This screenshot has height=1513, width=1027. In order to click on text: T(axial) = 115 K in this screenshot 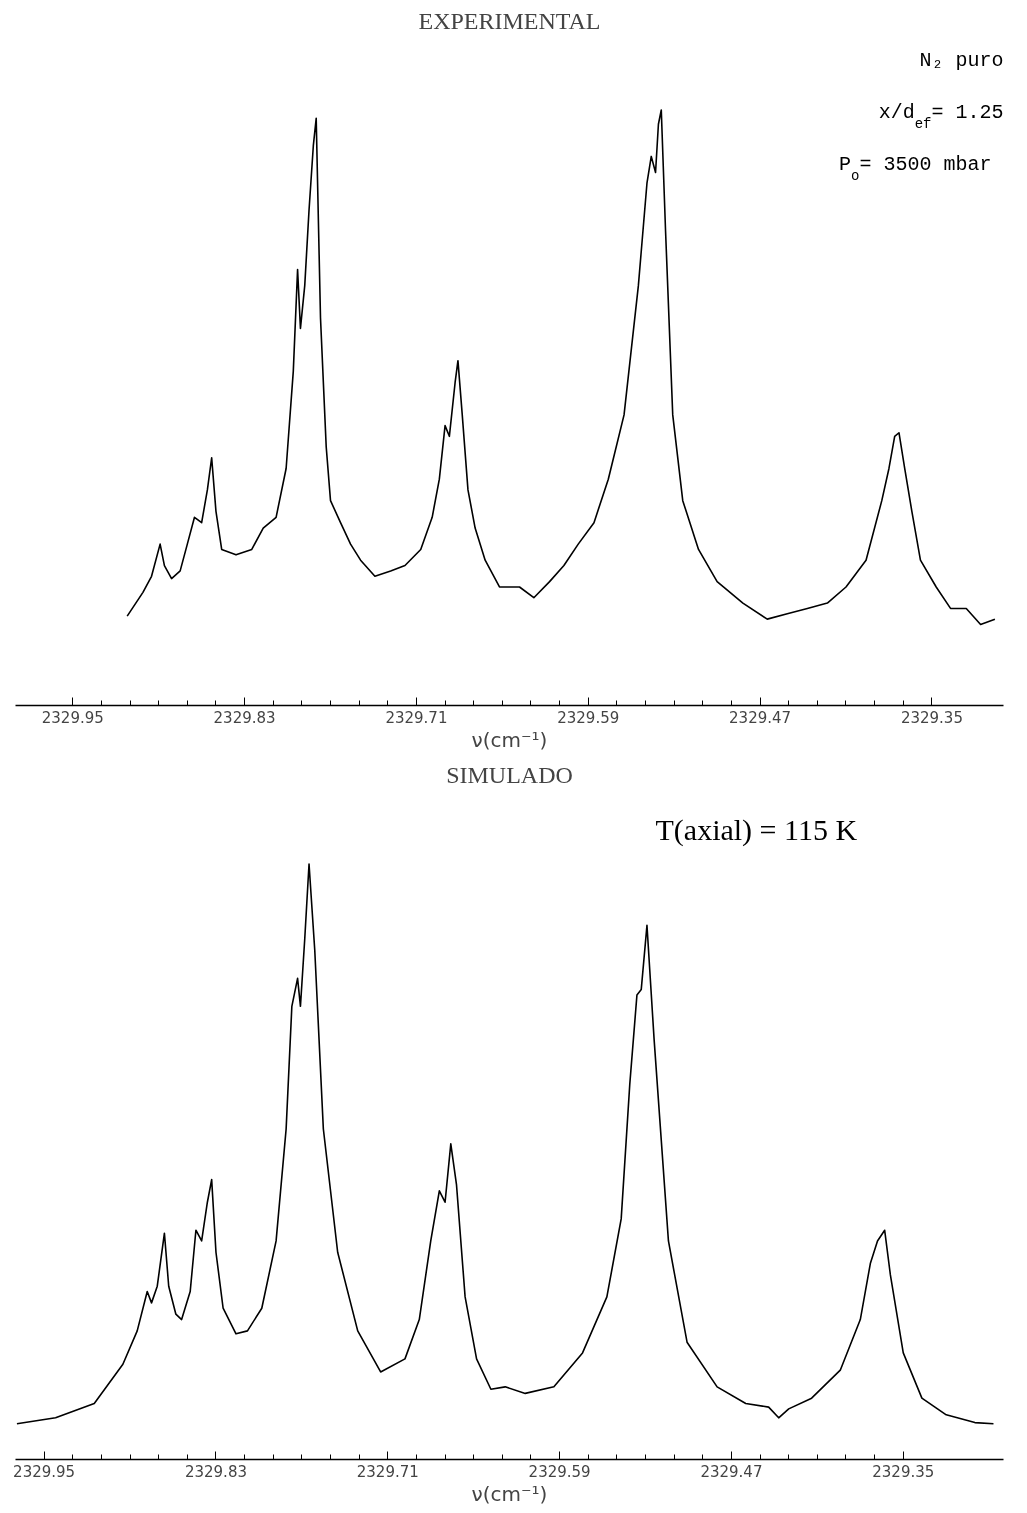, I will do `click(756, 829)`.